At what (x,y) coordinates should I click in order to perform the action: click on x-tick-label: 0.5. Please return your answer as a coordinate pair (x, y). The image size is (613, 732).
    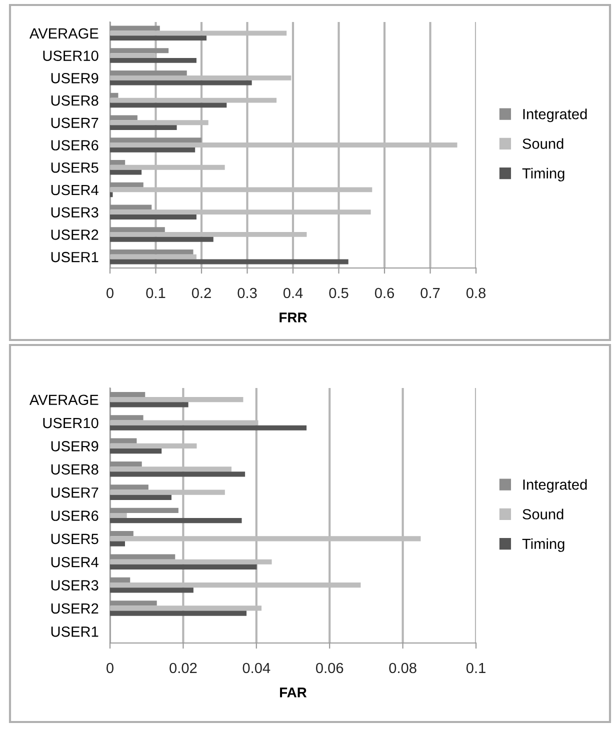
    Looking at the image, I should click on (338, 293).